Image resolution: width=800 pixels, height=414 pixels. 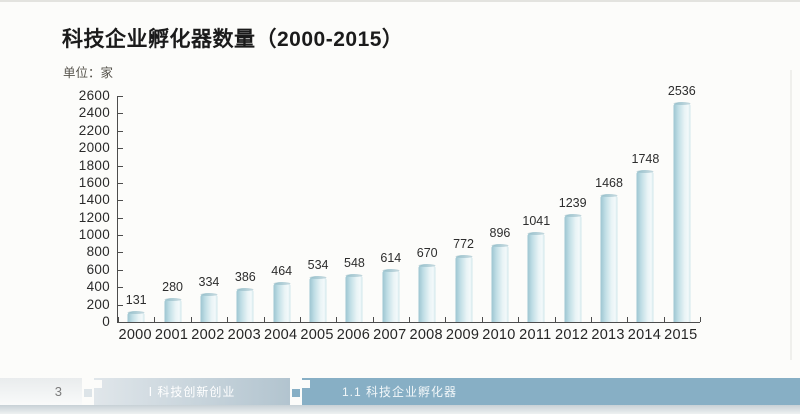 What do you see at coordinates (94, 95) in the screenshot?
I see `y-axis-tick-label: 2600` at bounding box center [94, 95].